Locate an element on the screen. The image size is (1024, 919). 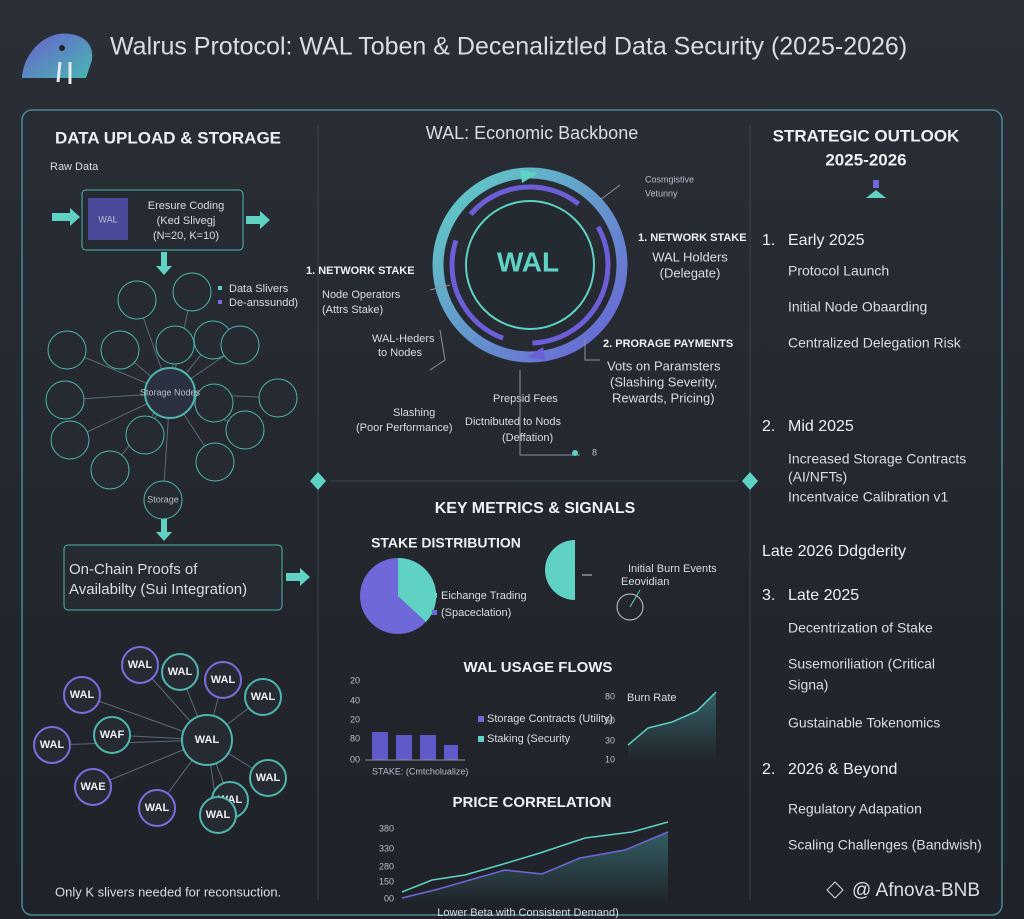
label: Vots on Paramsters is located at coordinates (664, 365).